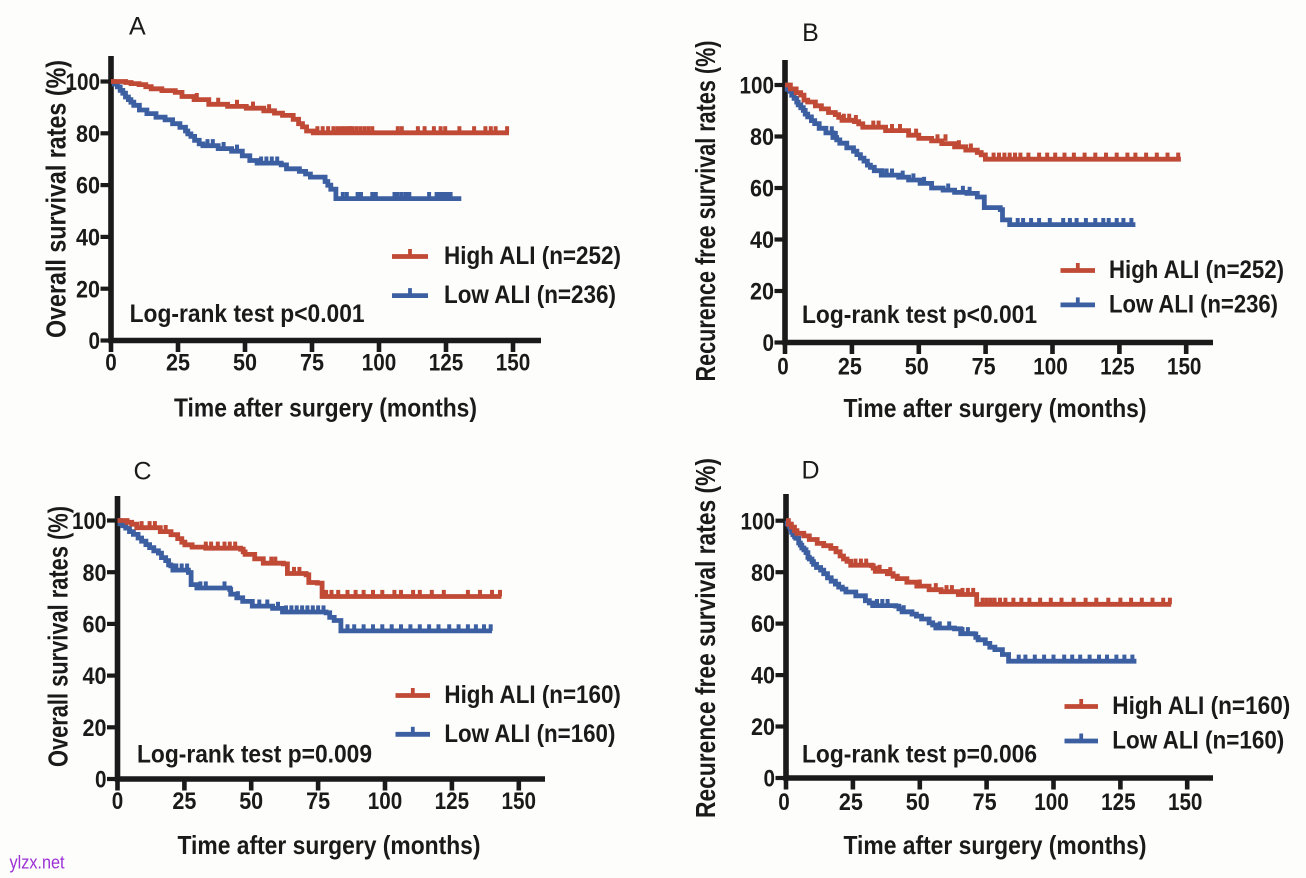 This screenshot has width=1306, height=878. I want to click on svg-text: A, so click(137, 27).